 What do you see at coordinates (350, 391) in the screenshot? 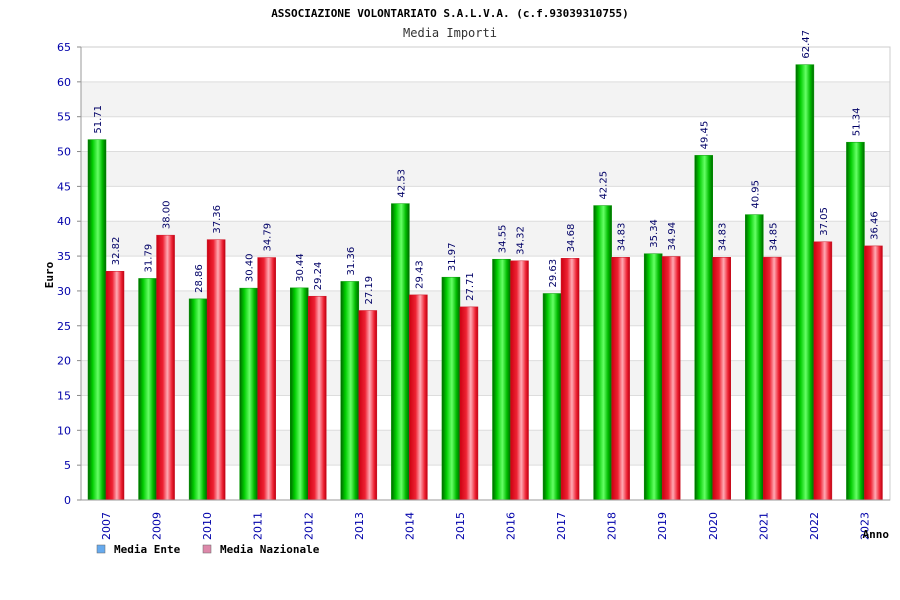
I see `bar-media-ente-2013` at bounding box center [350, 391].